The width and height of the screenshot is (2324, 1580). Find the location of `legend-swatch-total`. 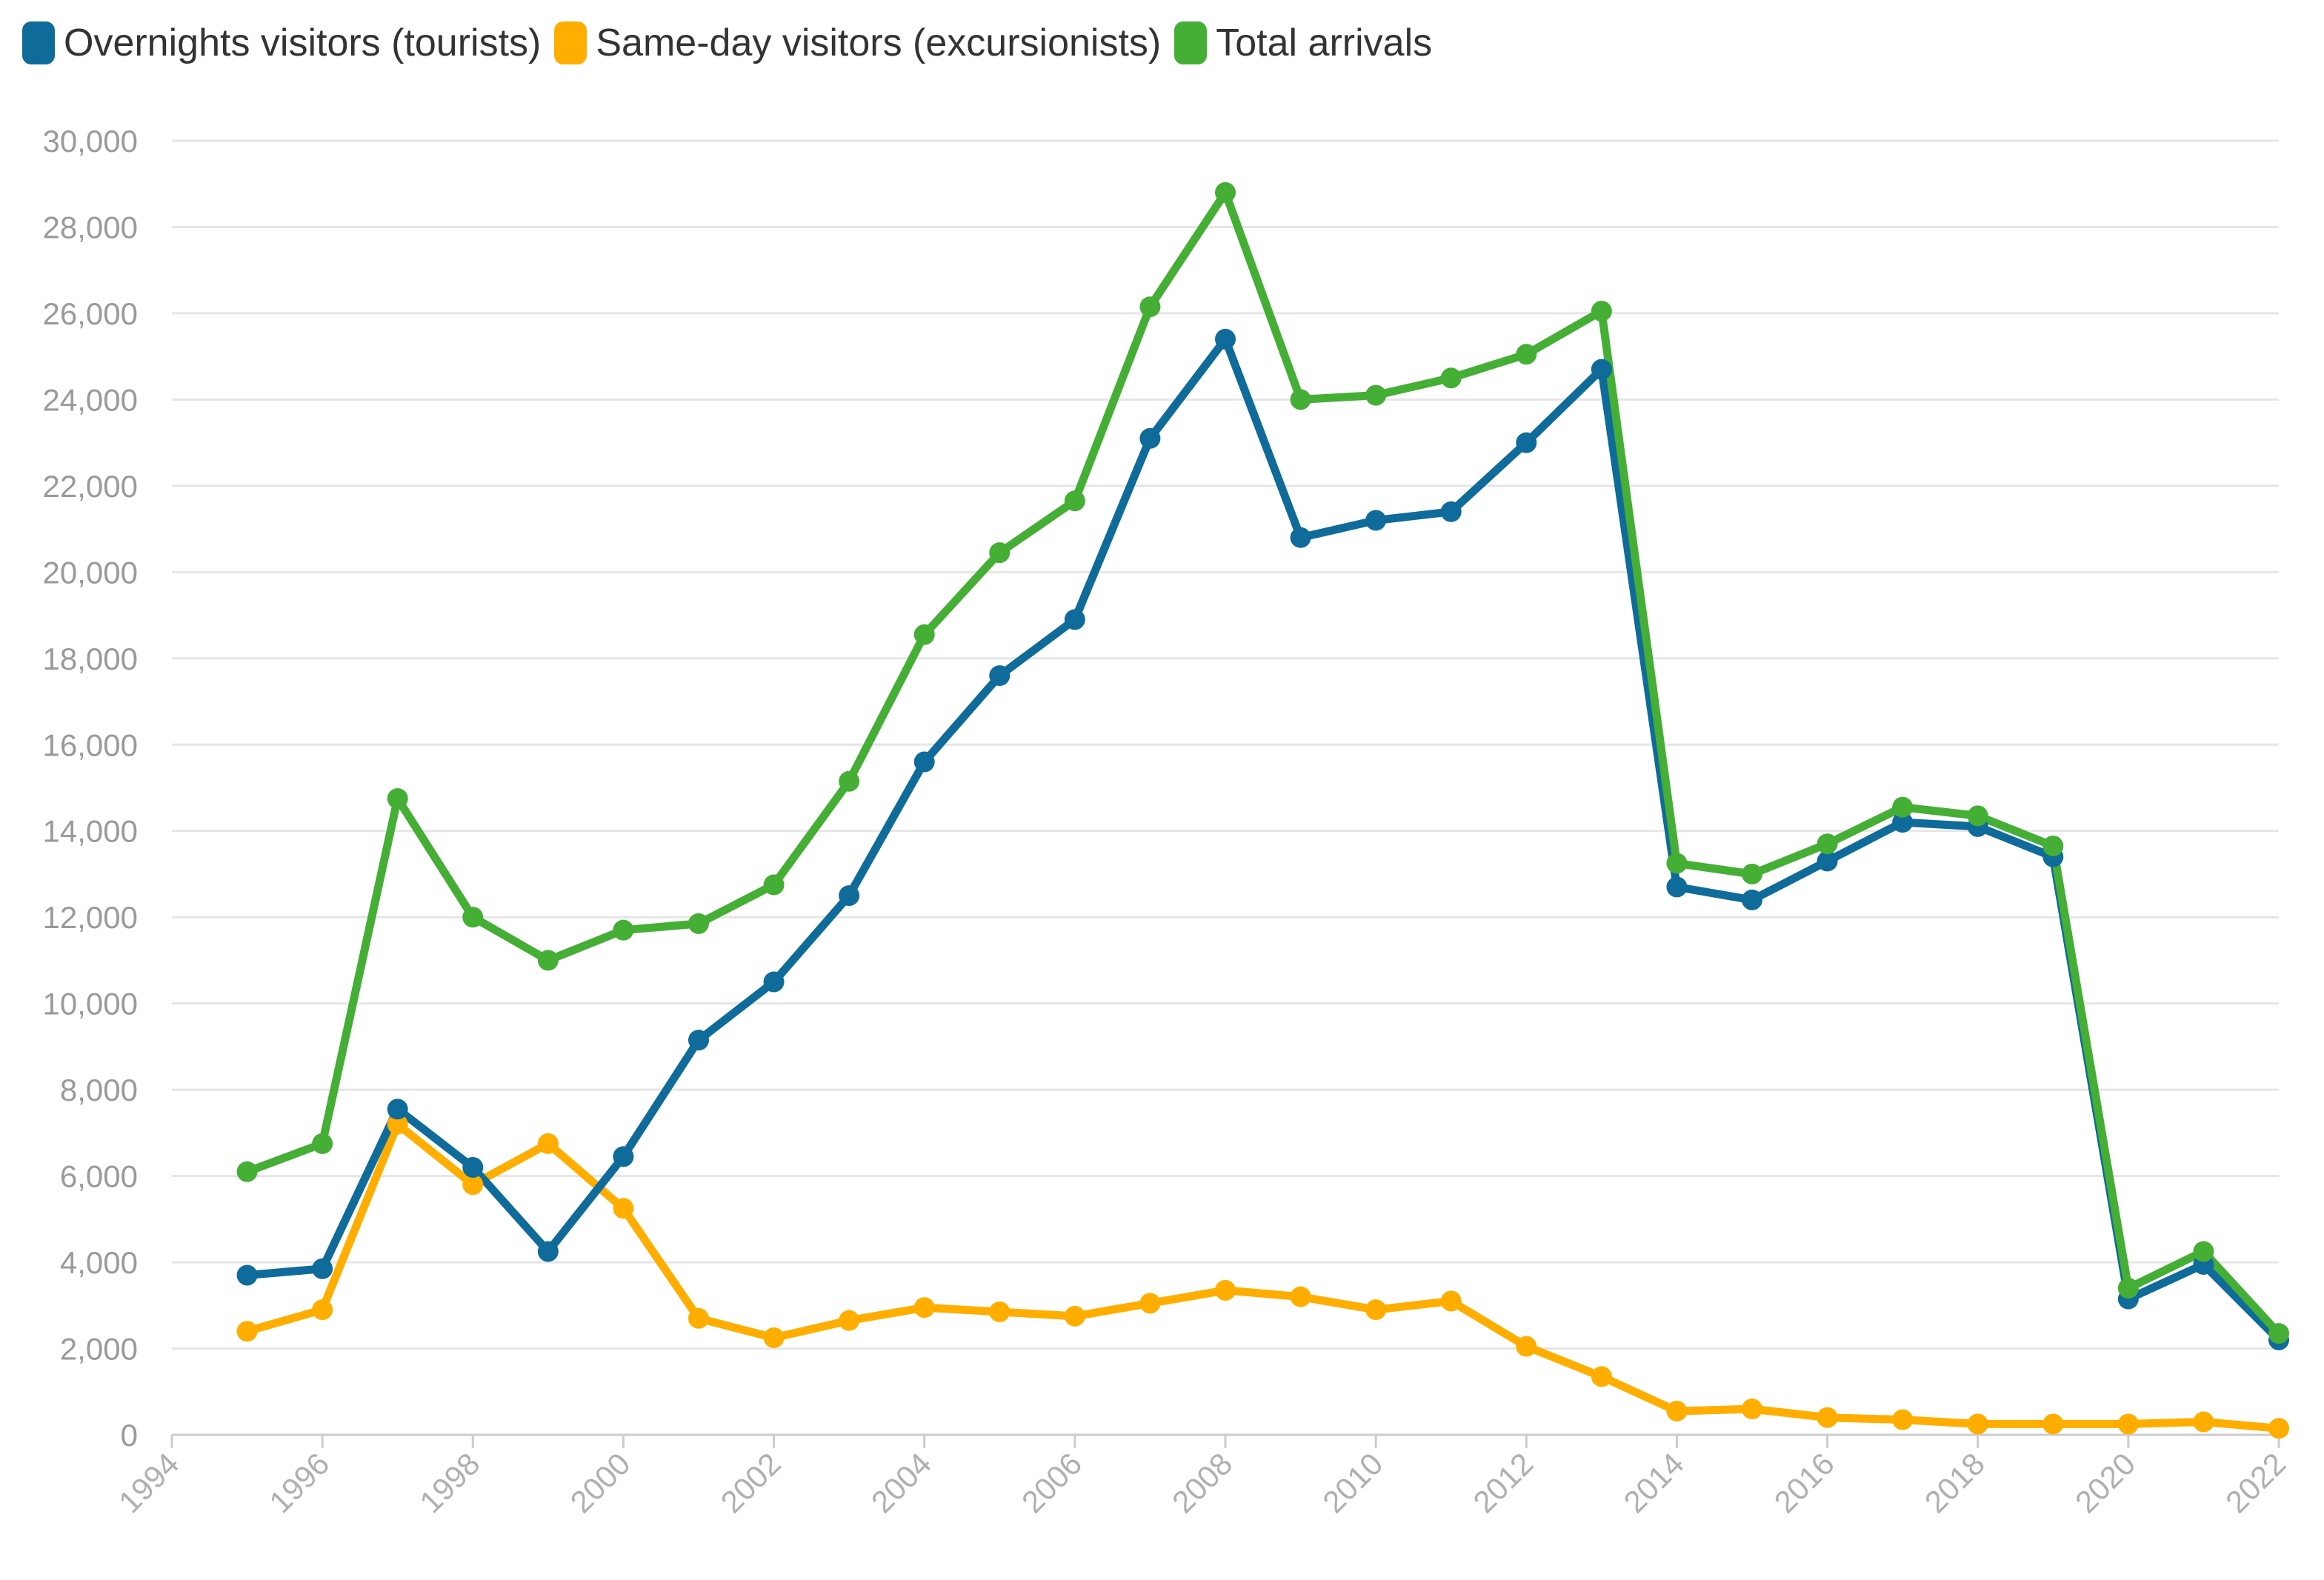

legend-swatch-total is located at coordinates (1191, 42).